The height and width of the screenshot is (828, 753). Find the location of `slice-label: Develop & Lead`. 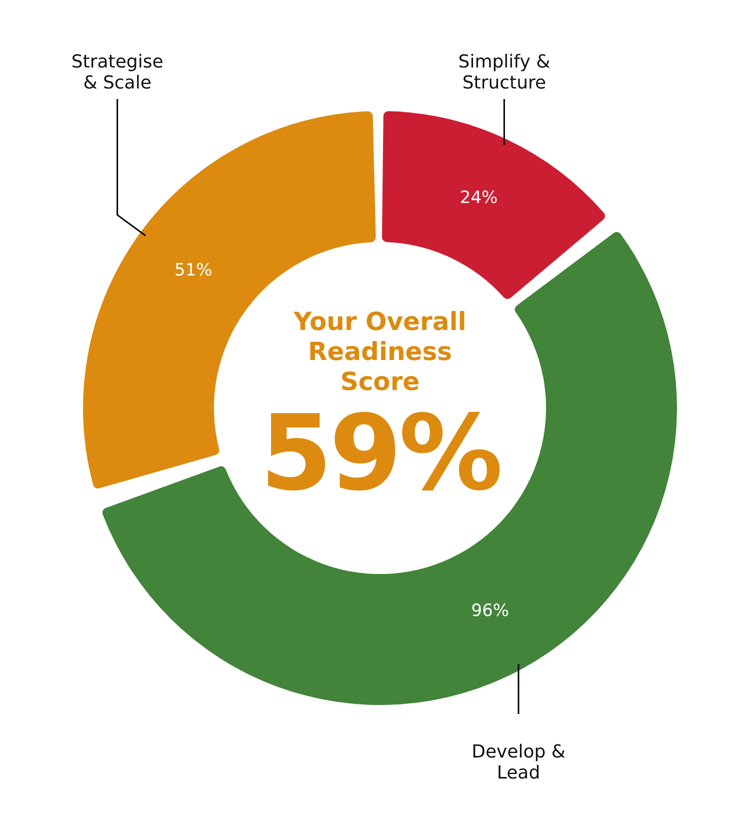

slice-label: Develop & Lead is located at coordinates (519, 763).